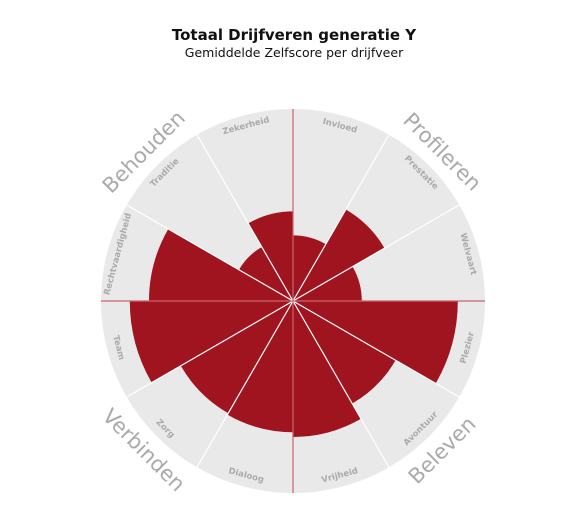 Image resolution: width=588 pixels, height=531 pixels. Describe the element at coordinates (260, 367) in the screenshot. I see `bar-dialoog` at that location.